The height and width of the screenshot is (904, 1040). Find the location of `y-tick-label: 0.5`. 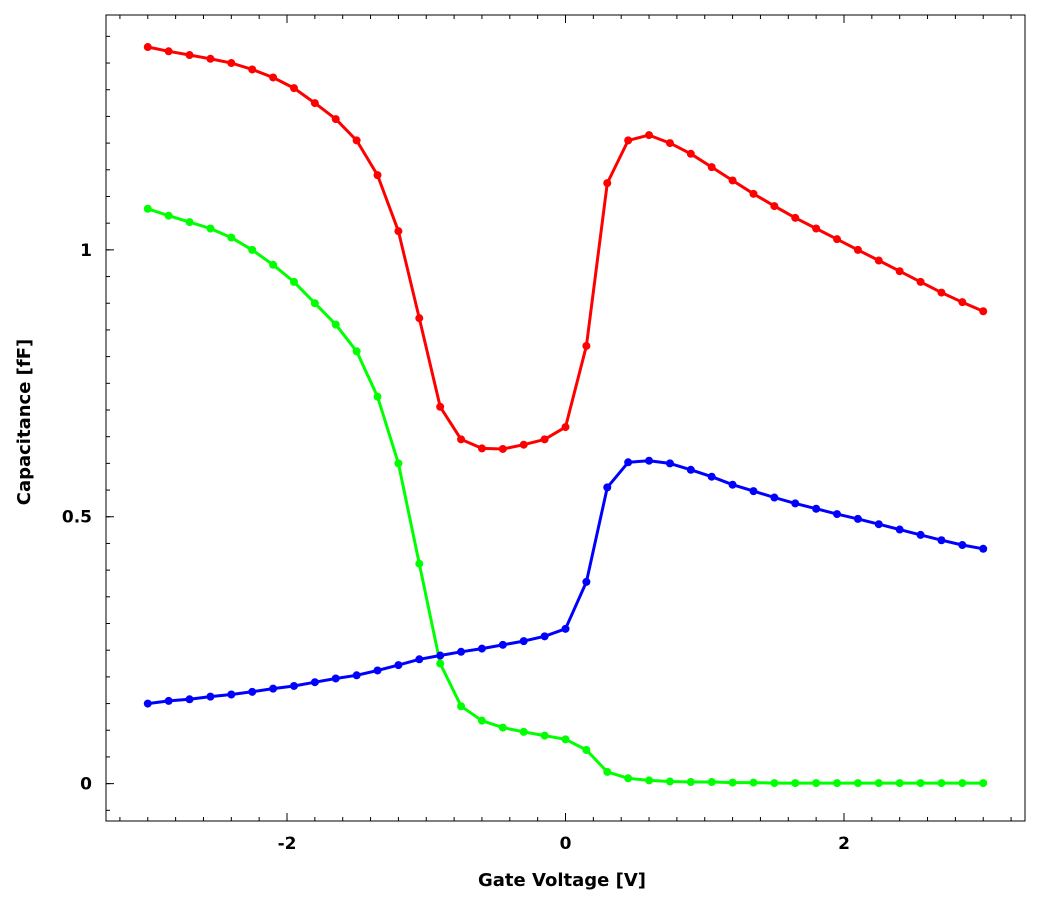

y-tick-label: 0.5 is located at coordinates (77, 518).